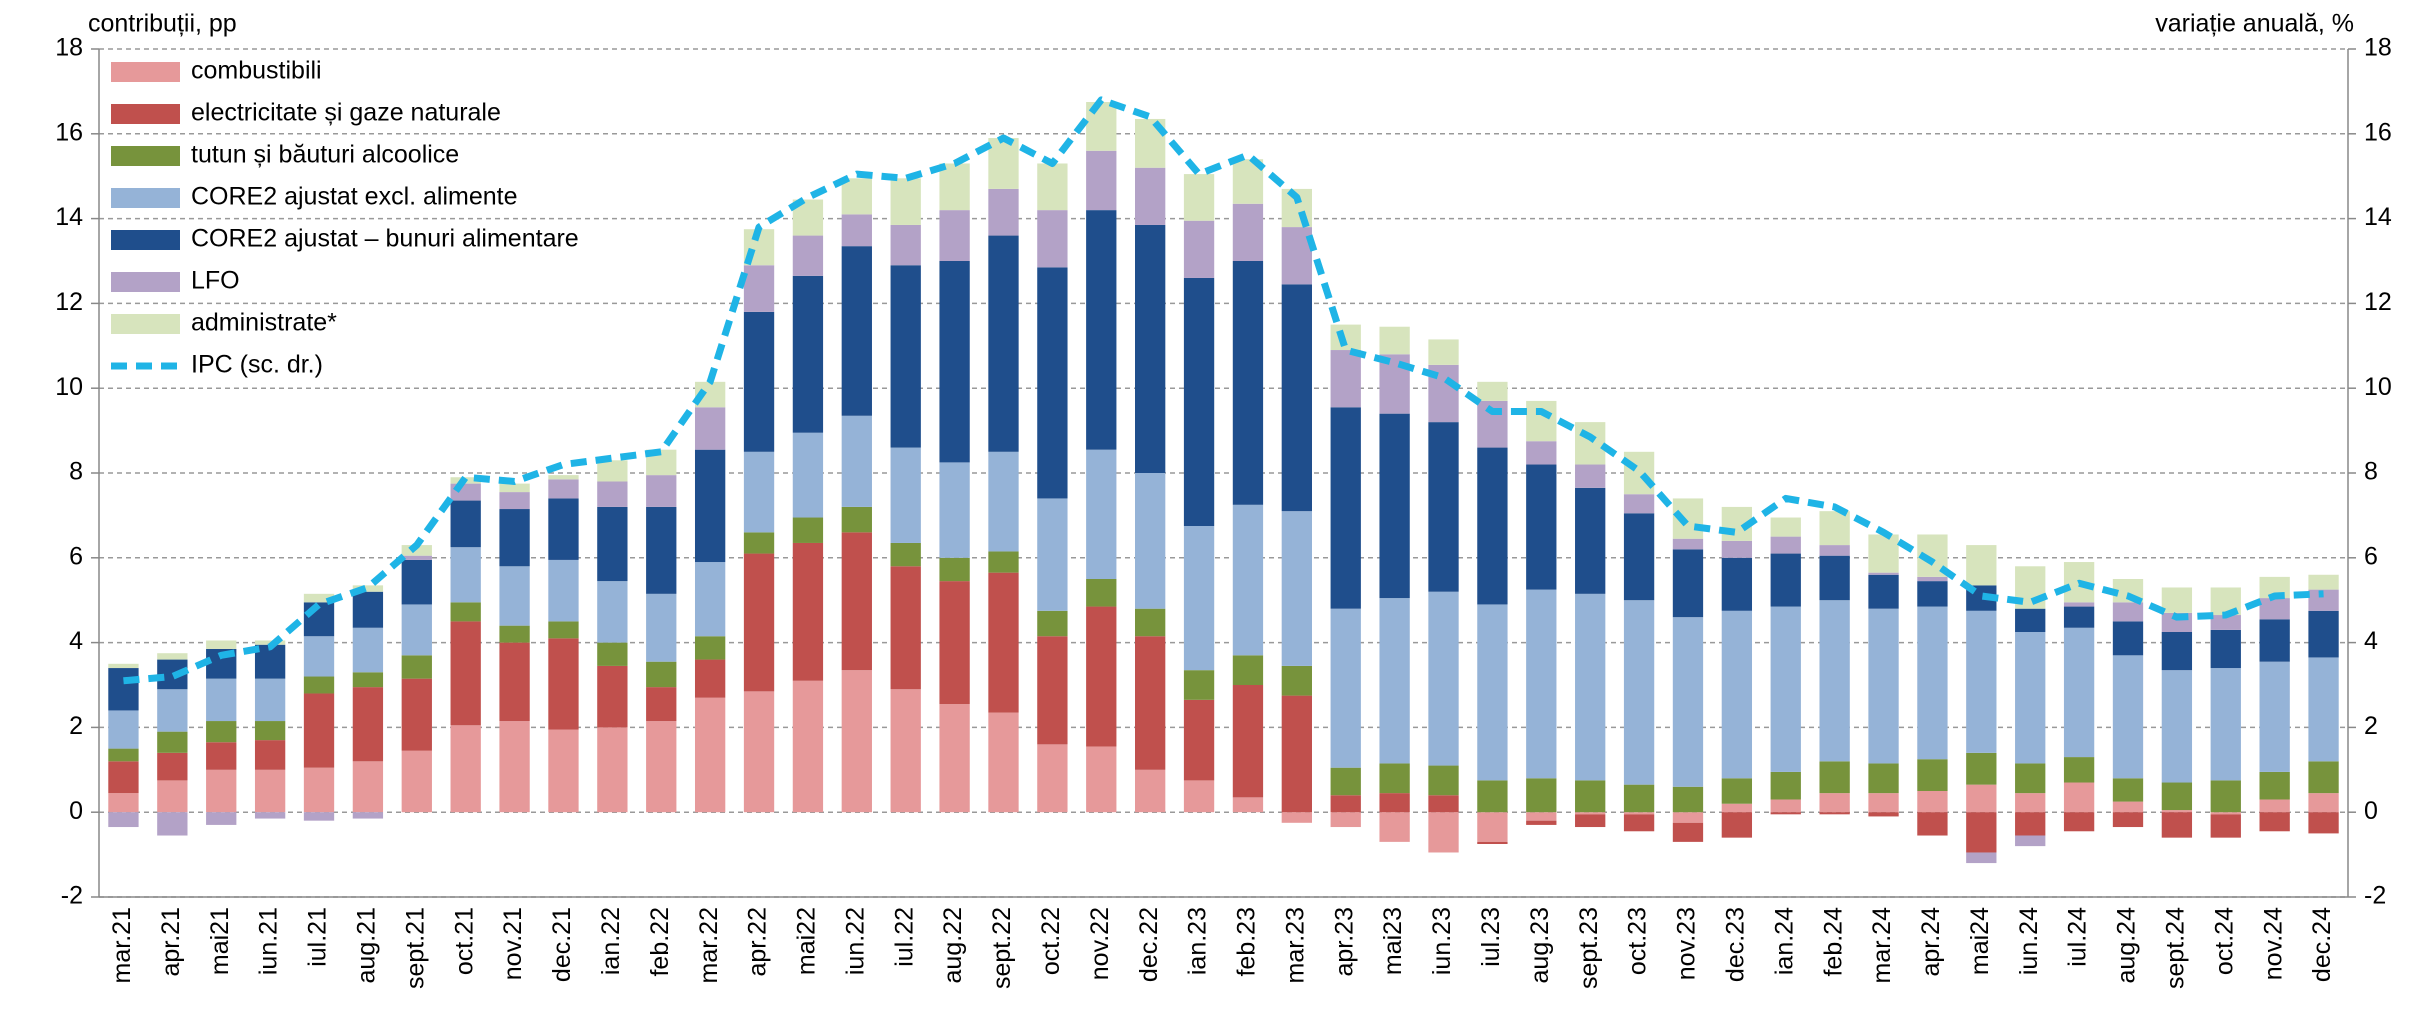  Describe the element at coordinates (171, 942) in the screenshot. I see `x-tick-label: apr.21` at that location.